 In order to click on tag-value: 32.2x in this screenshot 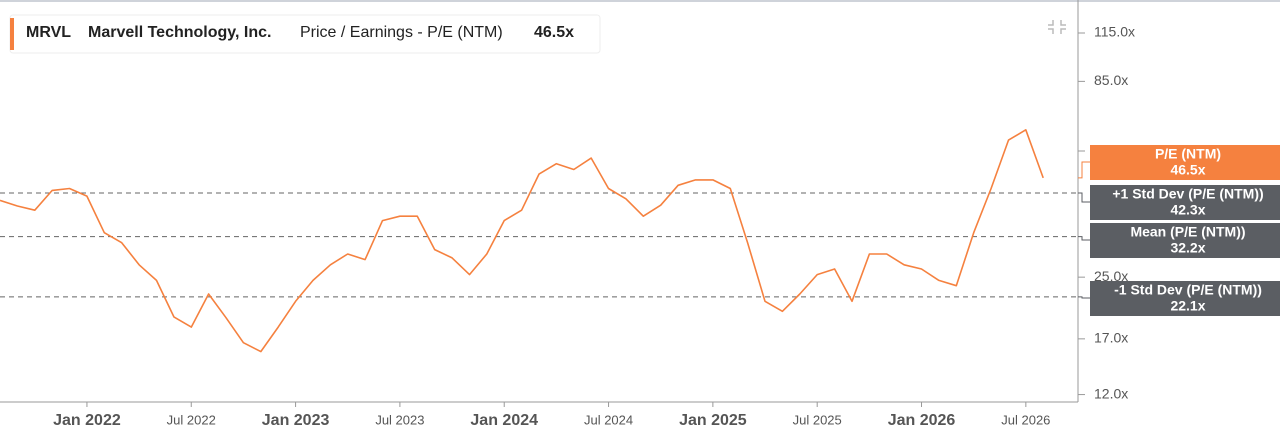, I will do `click(1187, 248)`.